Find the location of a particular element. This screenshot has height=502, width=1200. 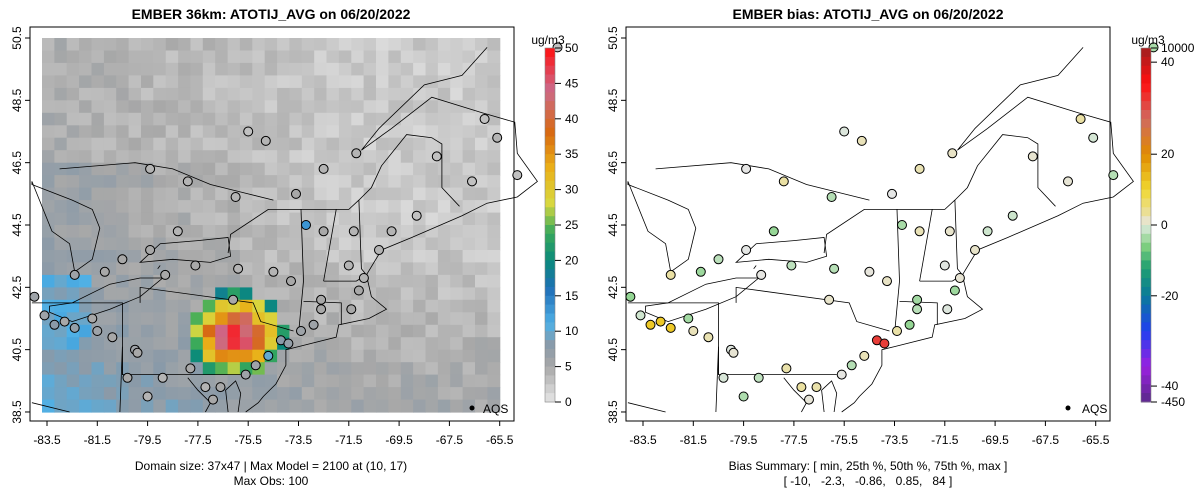

x-tick-label: -69.5 is located at coordinates (995, 440).